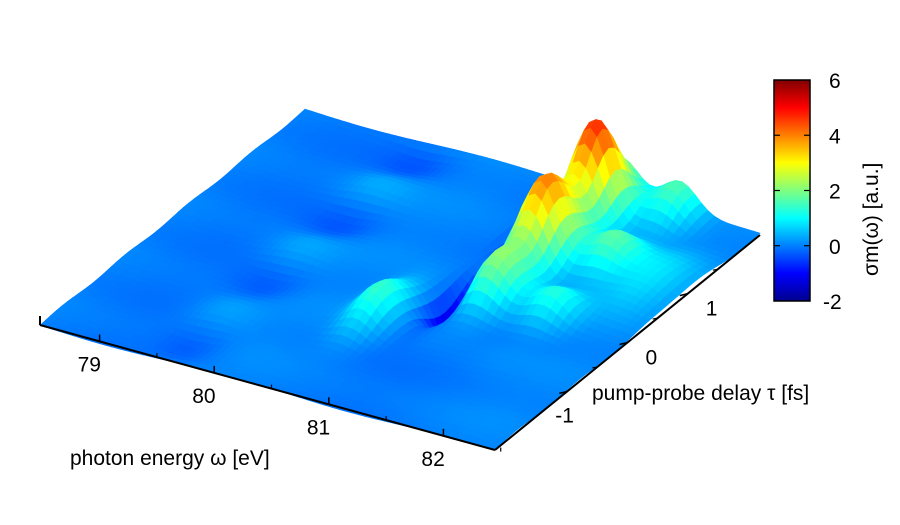  I want to click on x-tick-label: 82, so click(432, 459).